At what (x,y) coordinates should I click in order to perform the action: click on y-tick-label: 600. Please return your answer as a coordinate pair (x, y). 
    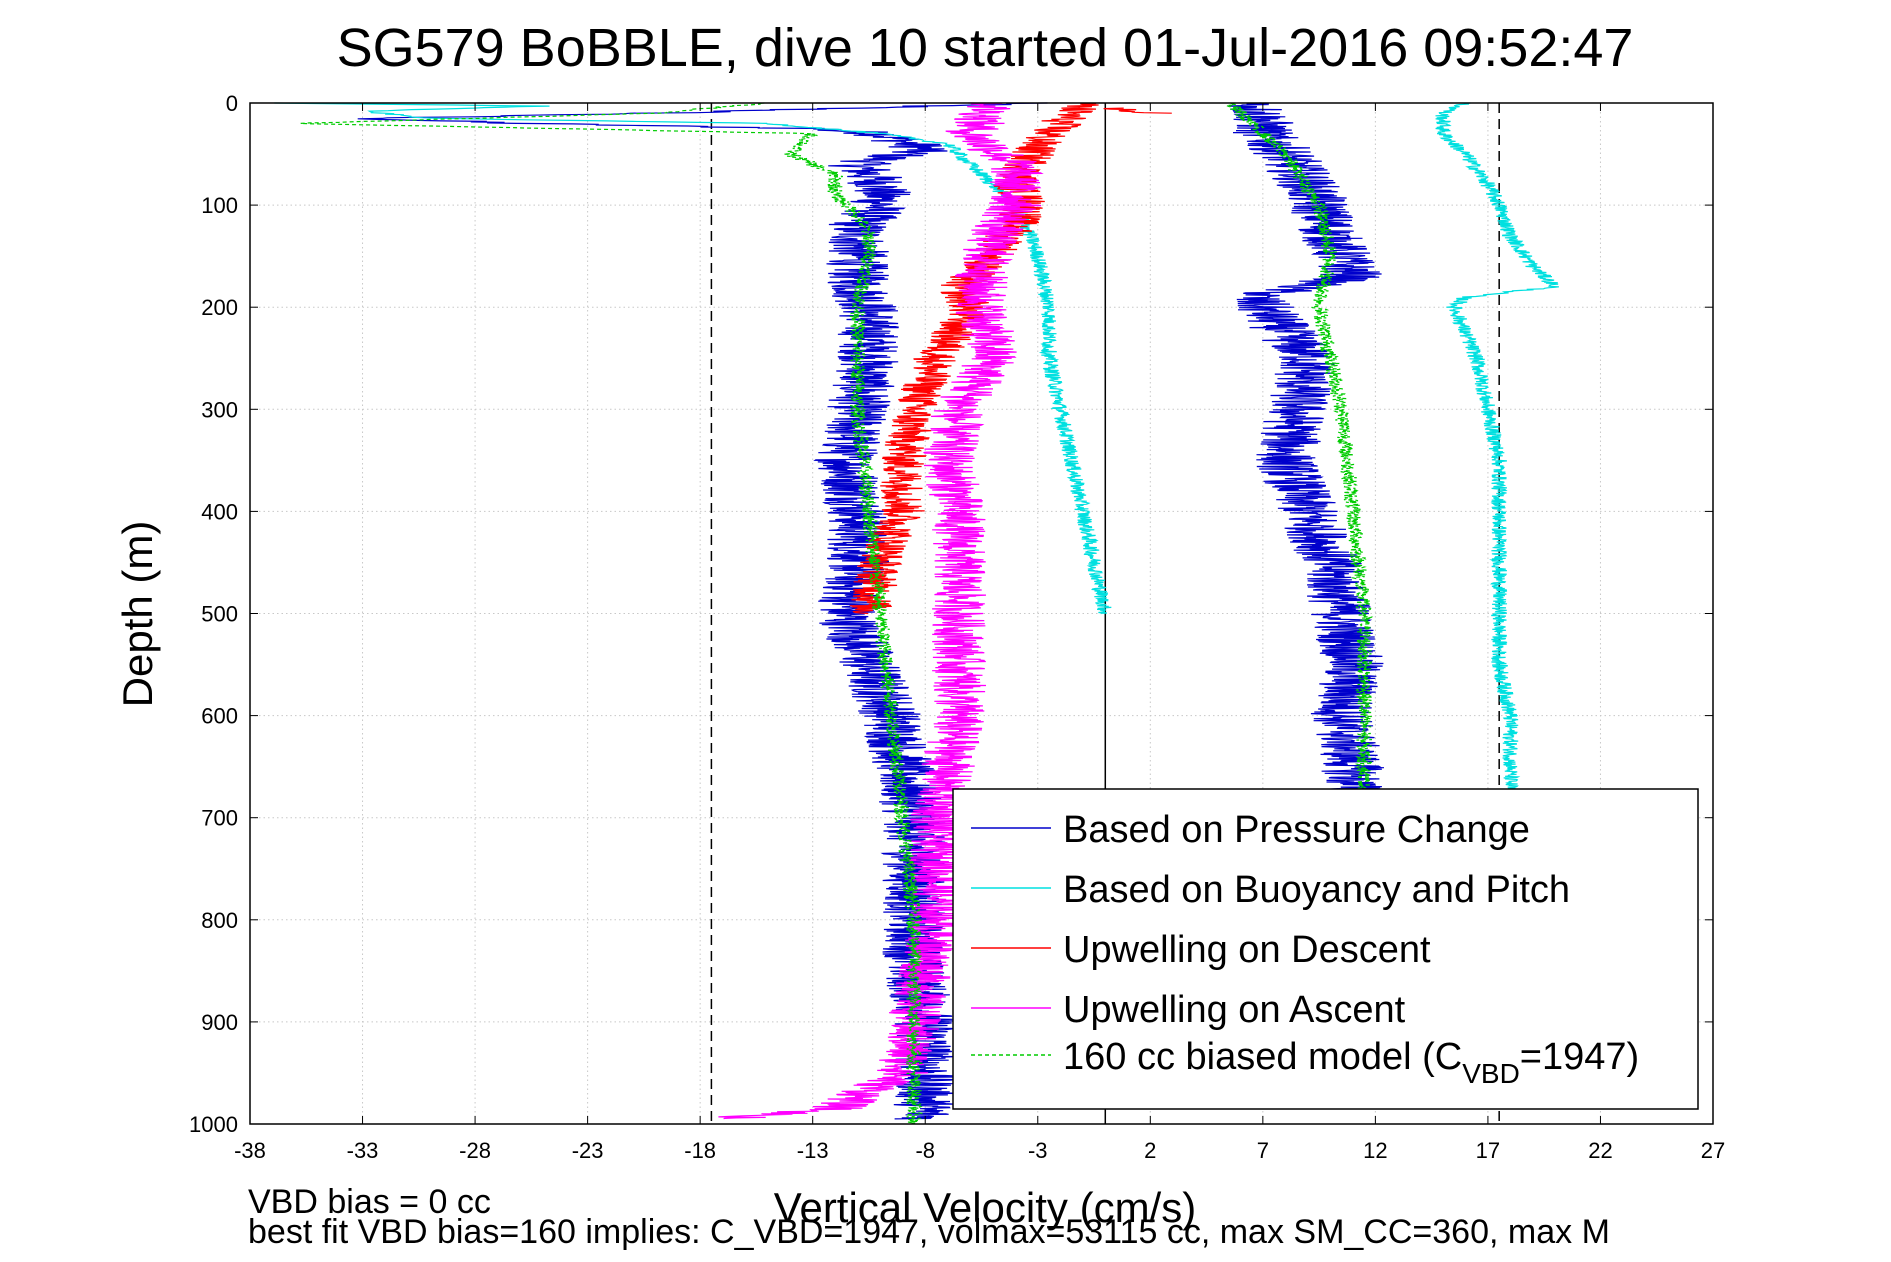
    Looking at the image, I should click on (219, 716).